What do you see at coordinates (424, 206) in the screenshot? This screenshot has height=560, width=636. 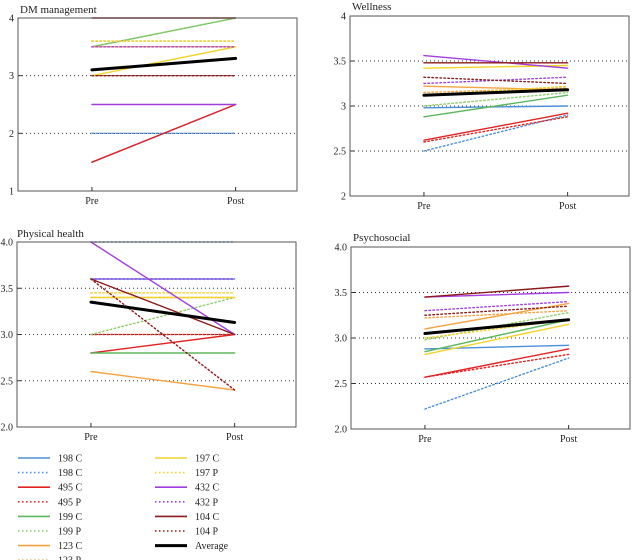 I see `xtick-label-wellness-pre: Pre` at bounding box center [424, 206].